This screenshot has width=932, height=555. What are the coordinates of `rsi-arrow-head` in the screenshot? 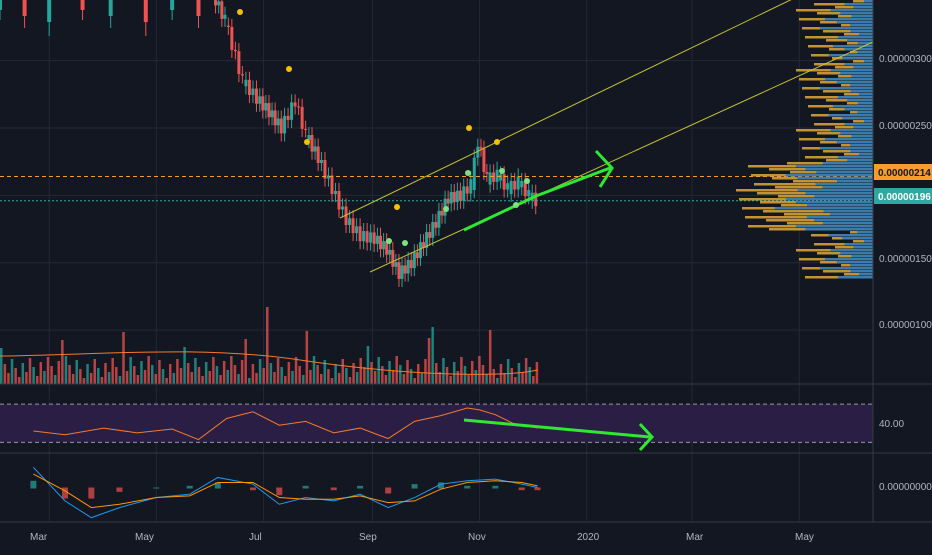 It's located at (646, 437).